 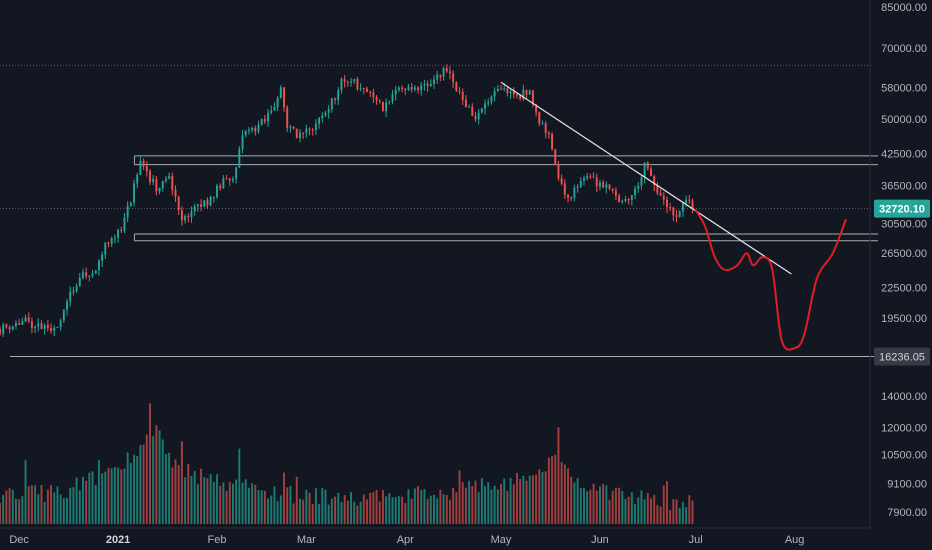 What do you see at coordinates (435, 536) in the screenshot?
I see `time-axis: Dec 2021 Feb Mar Apr May Jun Jul Aug` at bounding box center [435, 536].